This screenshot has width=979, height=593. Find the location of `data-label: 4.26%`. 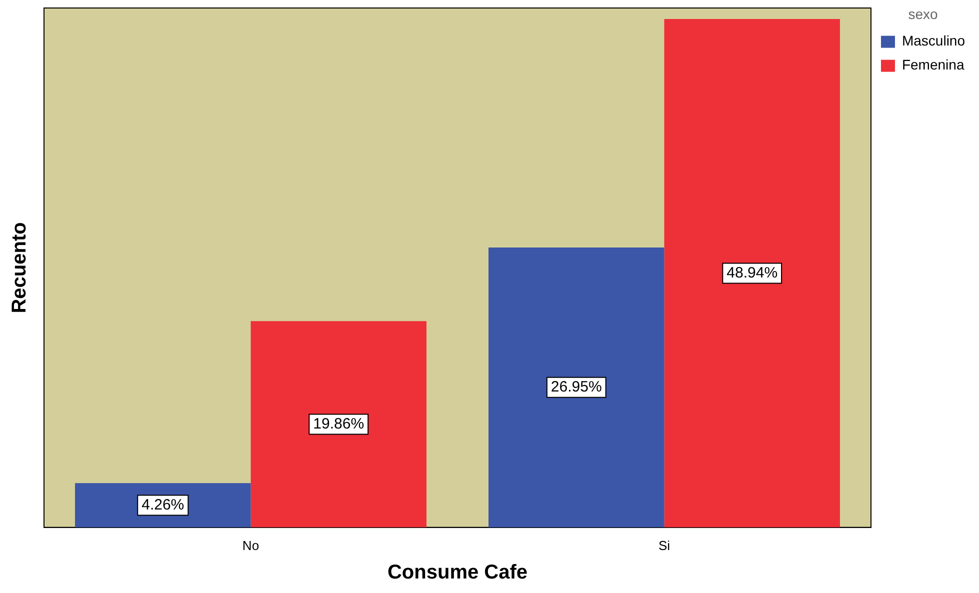

data-label: 4.26% is located at coordinates (163, 505).